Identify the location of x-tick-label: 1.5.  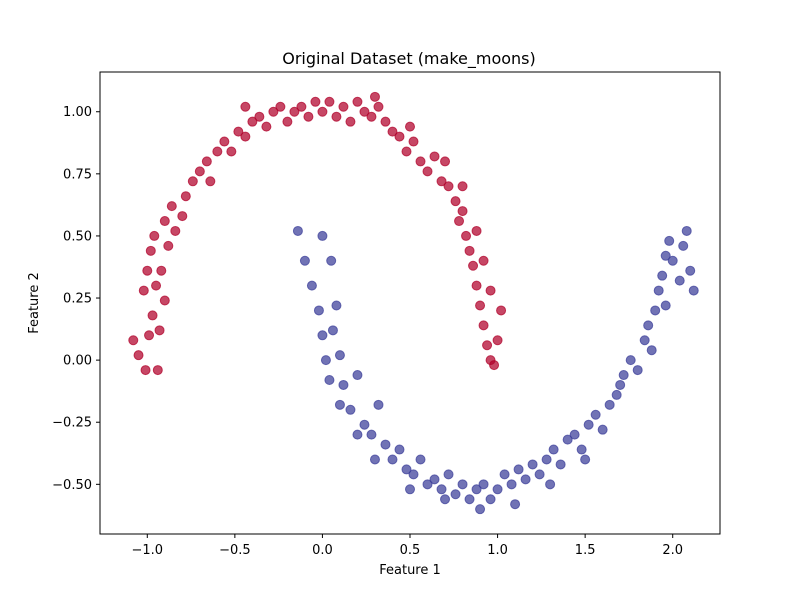
(585, 550).